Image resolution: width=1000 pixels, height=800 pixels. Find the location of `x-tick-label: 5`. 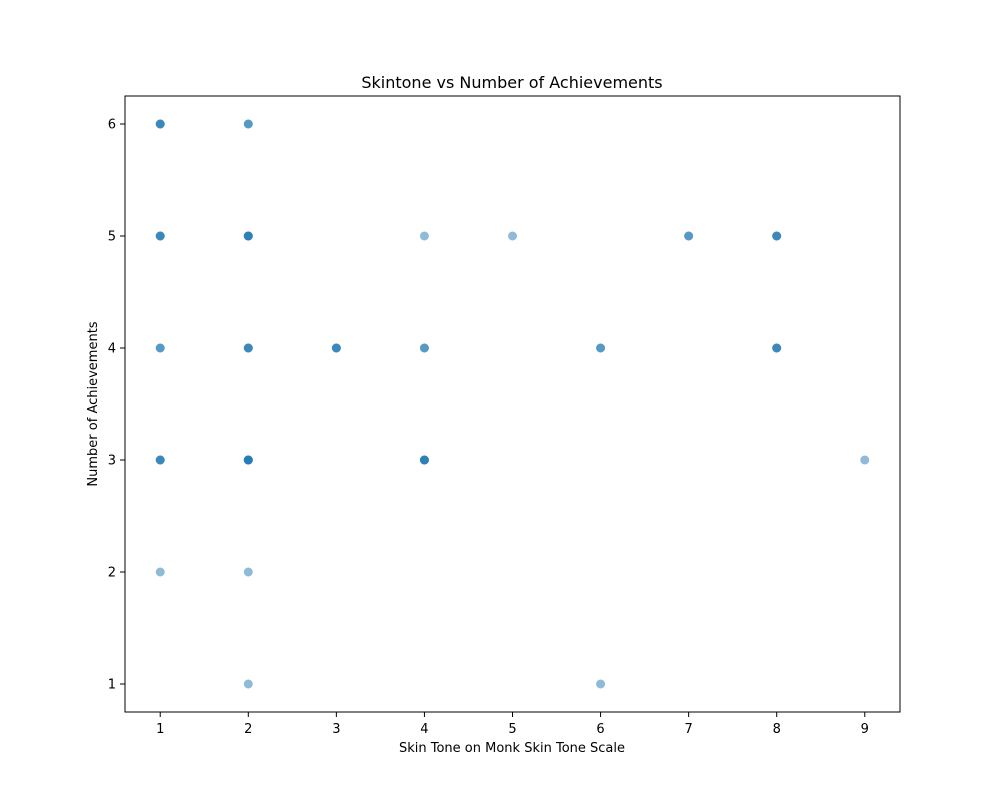

x-tick-label: 5 is located at coordinates (512, 729).